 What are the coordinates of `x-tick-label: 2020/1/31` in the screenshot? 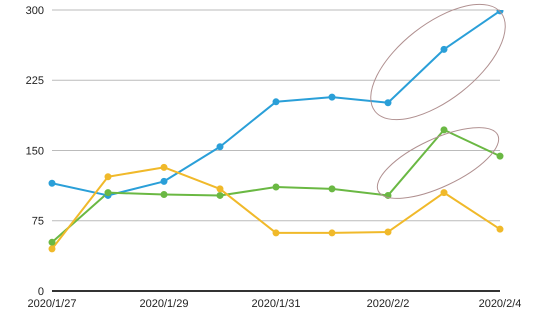 It's located at (276, 304).